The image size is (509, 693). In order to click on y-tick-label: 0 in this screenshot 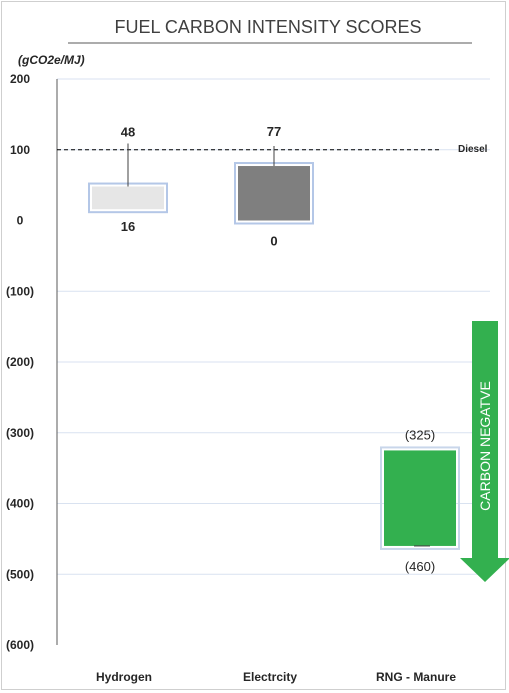, I will do `click(20, 221)`.